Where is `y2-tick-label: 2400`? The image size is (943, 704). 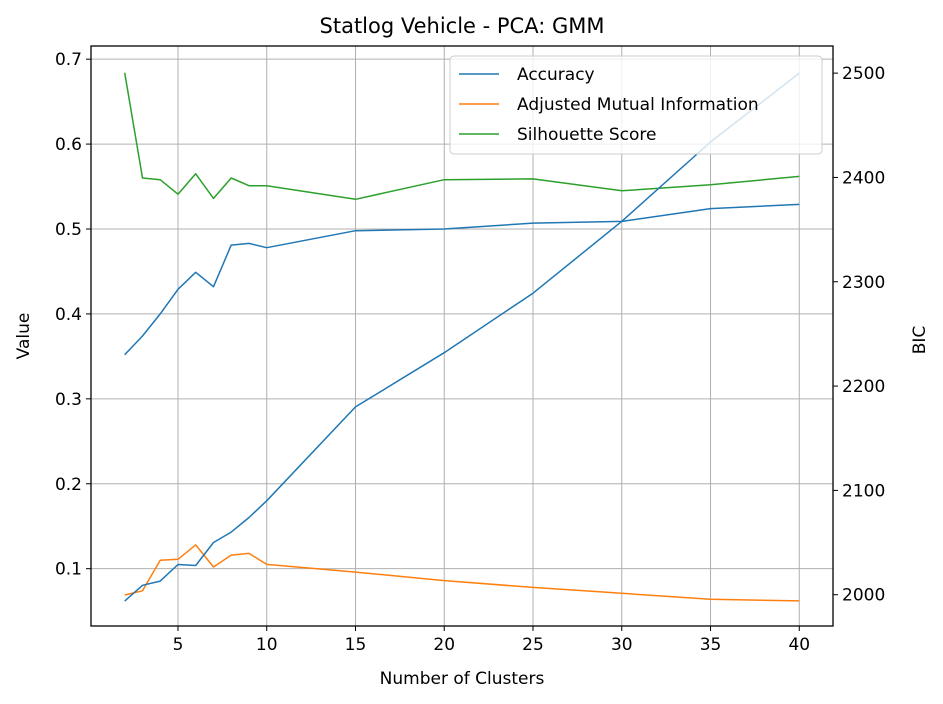
y2-tick-label: 2400 is located at coordinates (863, 178).